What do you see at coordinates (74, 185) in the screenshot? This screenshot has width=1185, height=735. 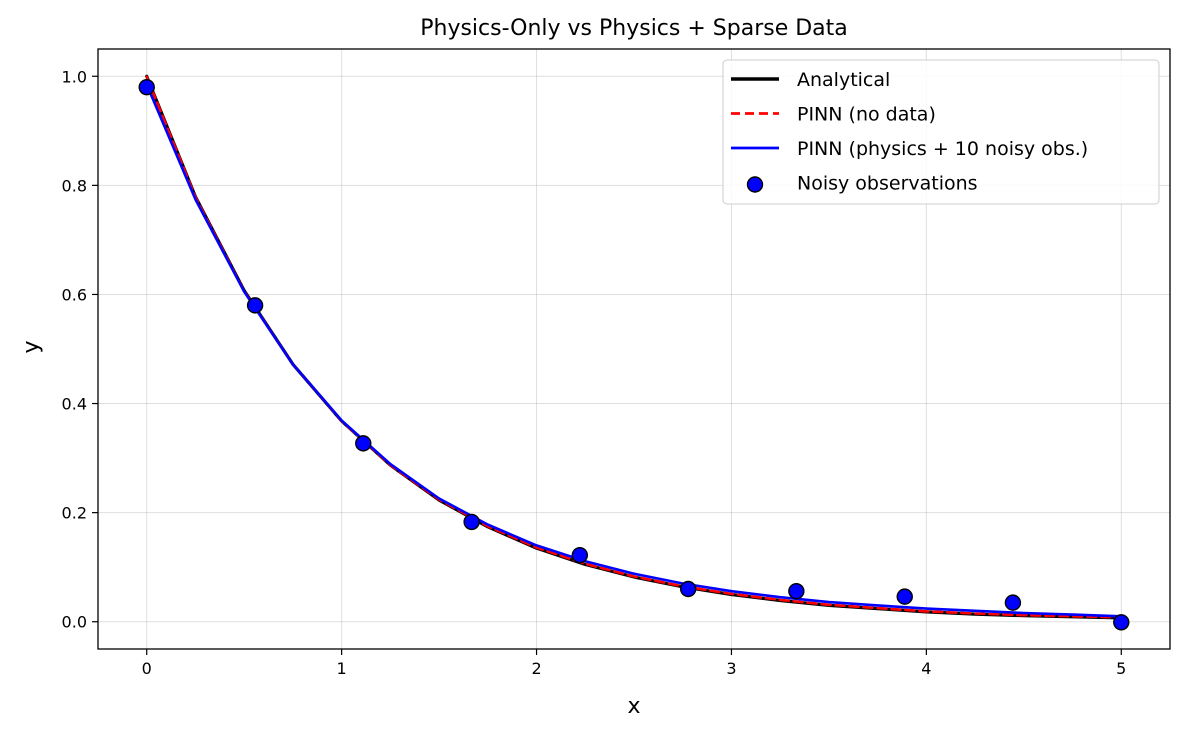 I see `y-tick-label: 0.8` at bounding box center [74, 185].